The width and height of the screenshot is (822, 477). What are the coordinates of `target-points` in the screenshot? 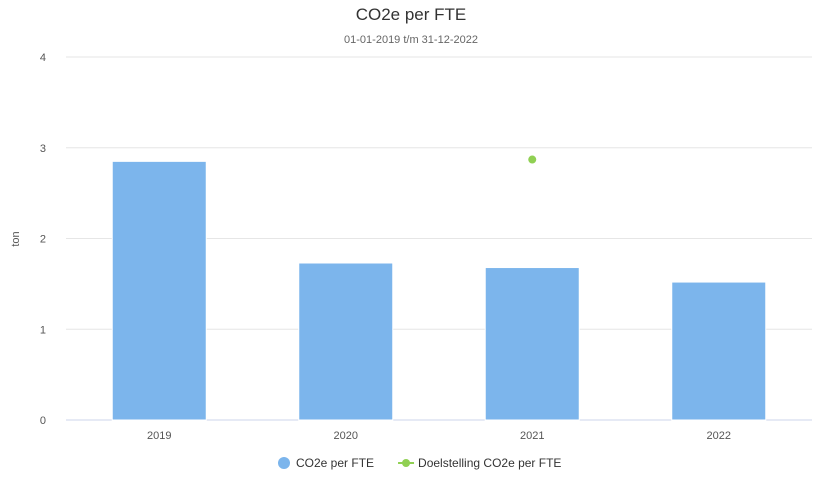 It's located at (532, 159).